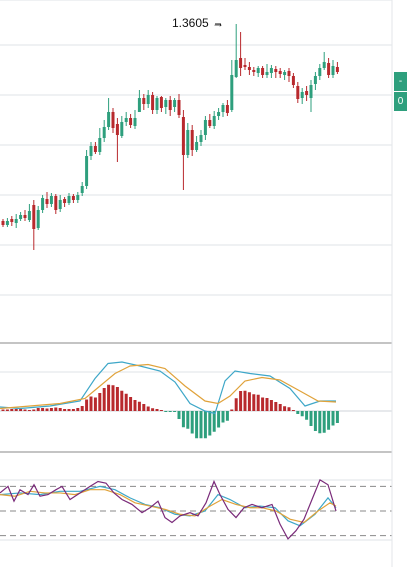  I want to click on price-change-tag: 0, so click(400, 101).